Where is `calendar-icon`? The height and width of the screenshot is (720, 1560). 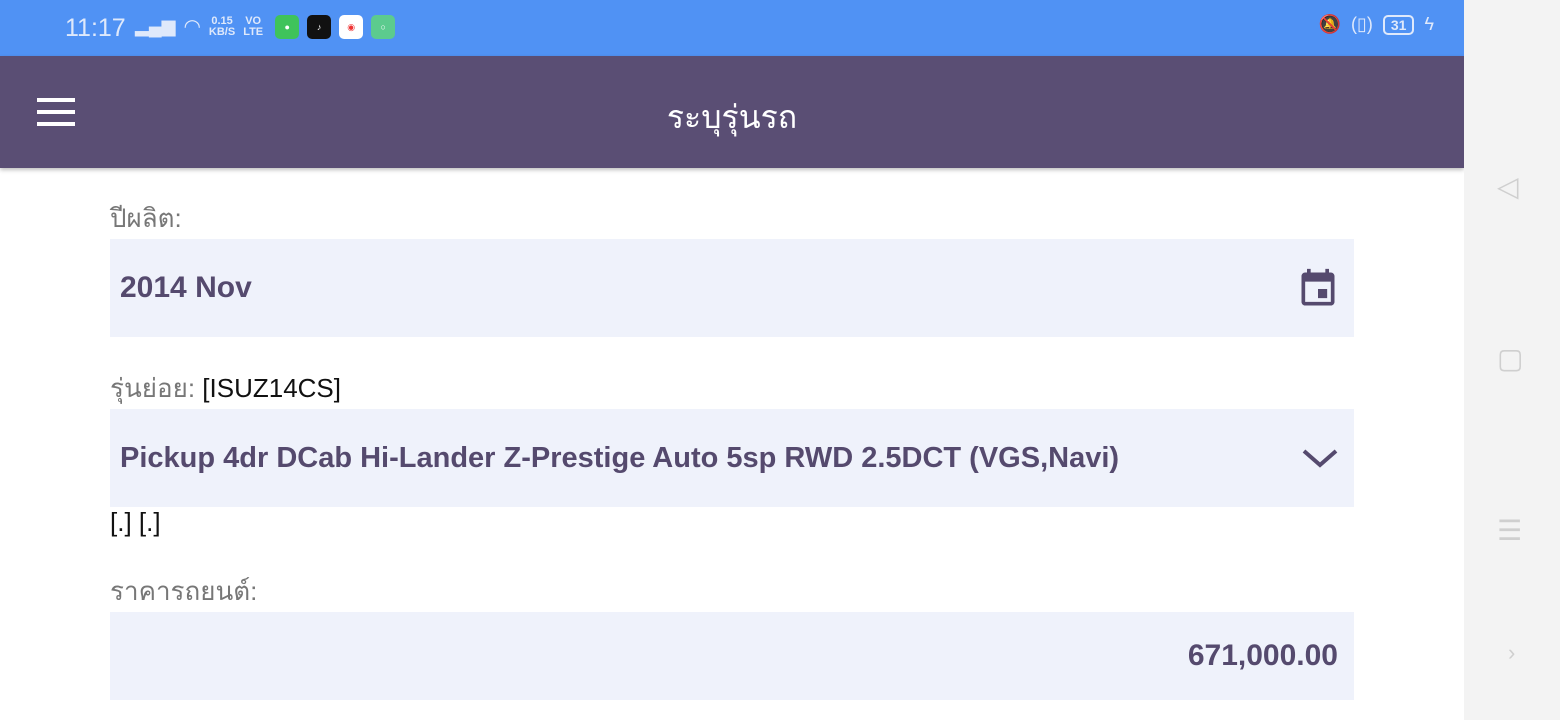
calendar-icon is located at coordinates (1318, 289).